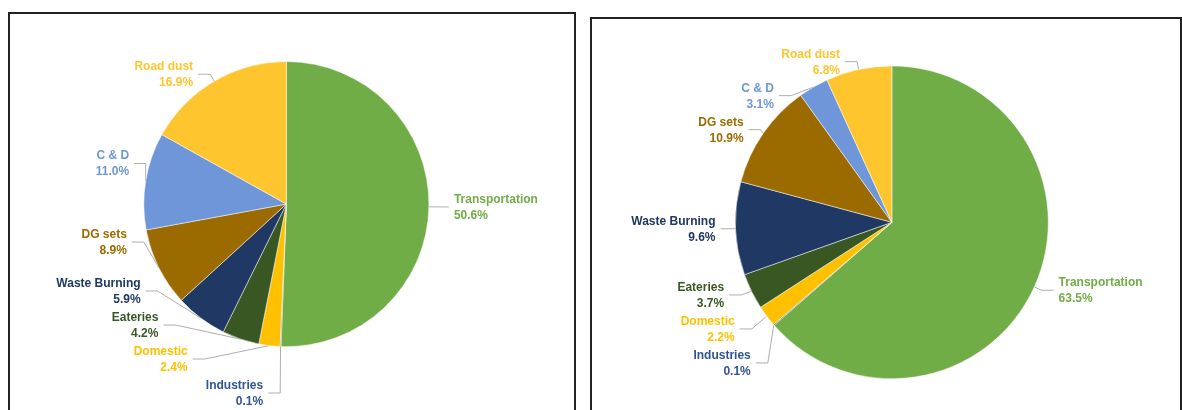 This screenshot has width=1182, height=410. I want to click on data-label: 9.6%, so click(702, 236).